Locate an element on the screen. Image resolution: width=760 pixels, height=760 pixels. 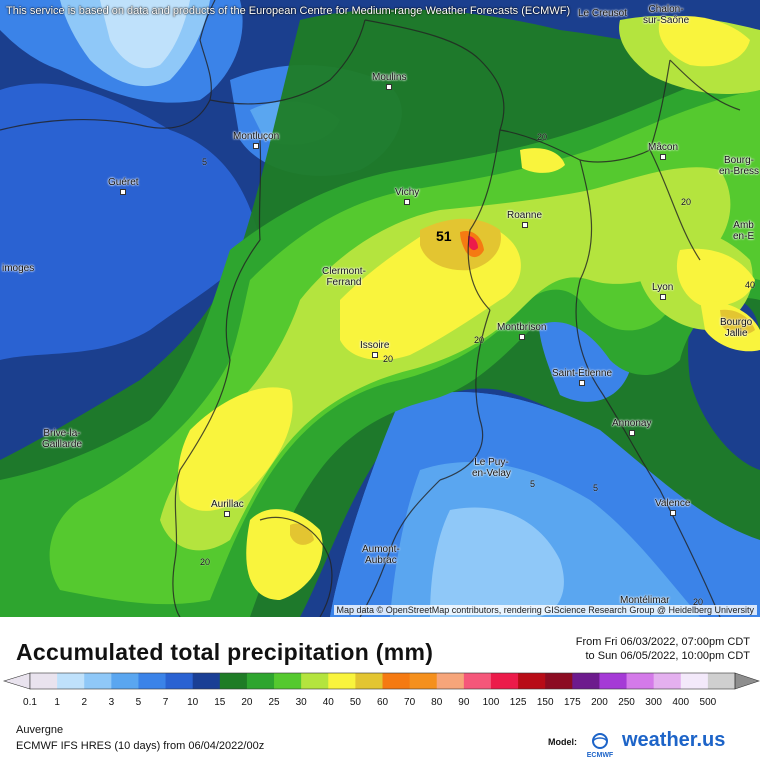
brand-logo: weather.us is located at coordinates (674, 740).